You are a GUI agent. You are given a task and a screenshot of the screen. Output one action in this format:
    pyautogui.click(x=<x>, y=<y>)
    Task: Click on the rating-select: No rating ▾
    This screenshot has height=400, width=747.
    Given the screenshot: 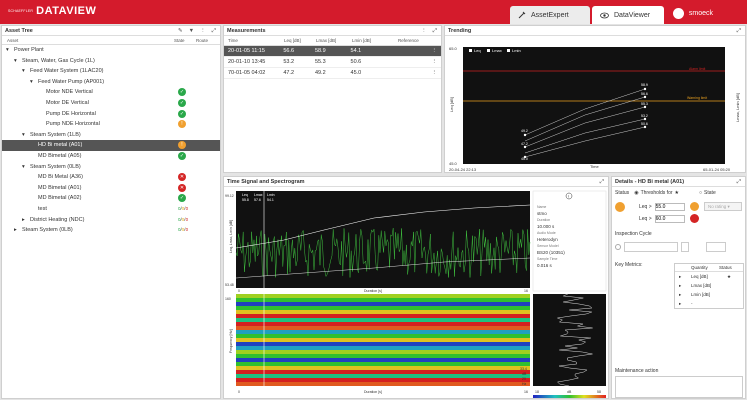 What is the action you would take?
    pyautogui.click(x=723, y=206)
    